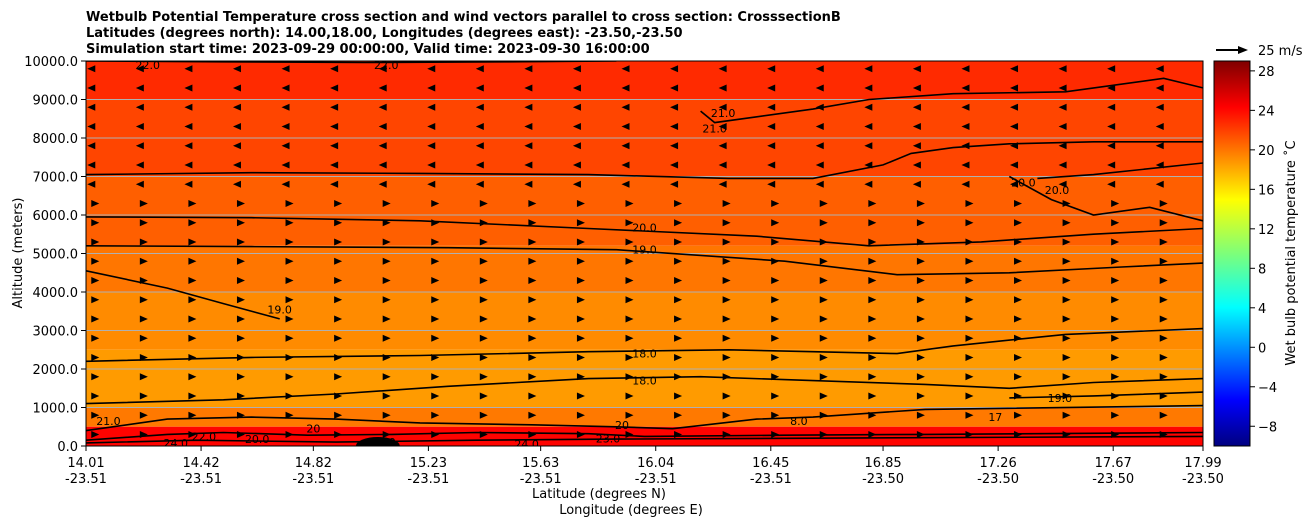 This screenshot has width=1311, height=526. I want to click on x-tick-label-lat: 15.23, so click(428, 463).